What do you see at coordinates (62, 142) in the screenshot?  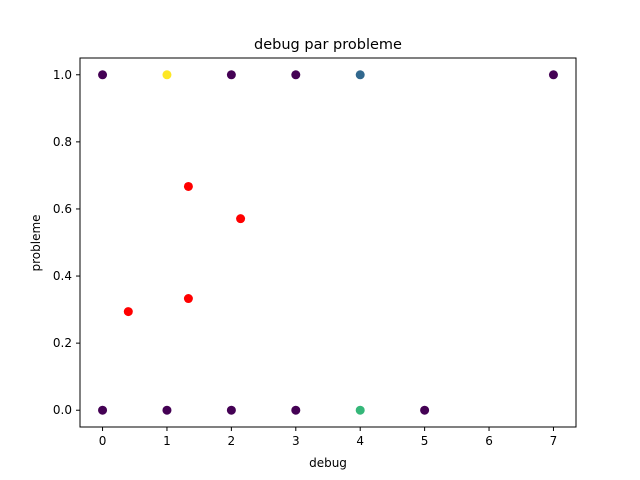 I see `y-tick-label: 0.8` at bounding box center [62, 142].